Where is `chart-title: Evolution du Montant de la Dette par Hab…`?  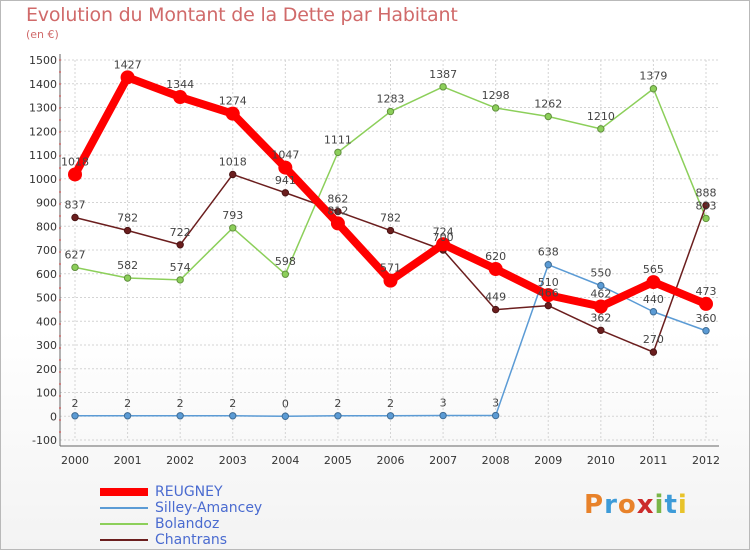
chart-title: Evolution du Montant de la Dette par Hab… is located at coordinates (242, 15).